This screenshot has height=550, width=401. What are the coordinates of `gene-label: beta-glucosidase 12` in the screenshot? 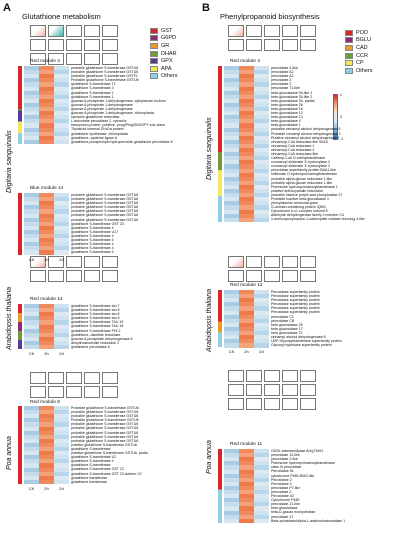 It's located at (287, 113).